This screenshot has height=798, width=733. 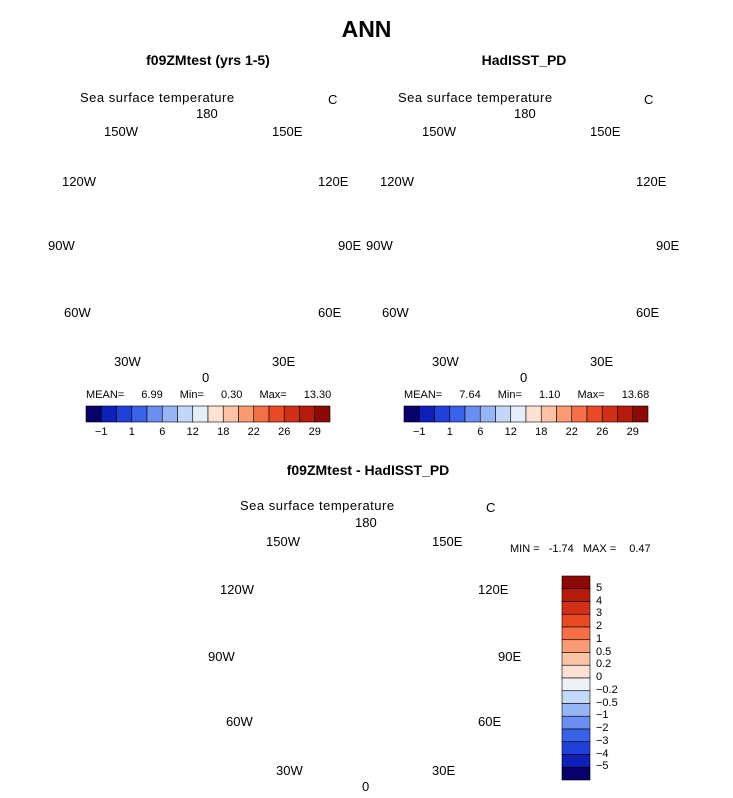 What do you see at coordinates (366, 522) in the screenshot?
I see `lon-label-180: 180` at bounding box center [366, 522].